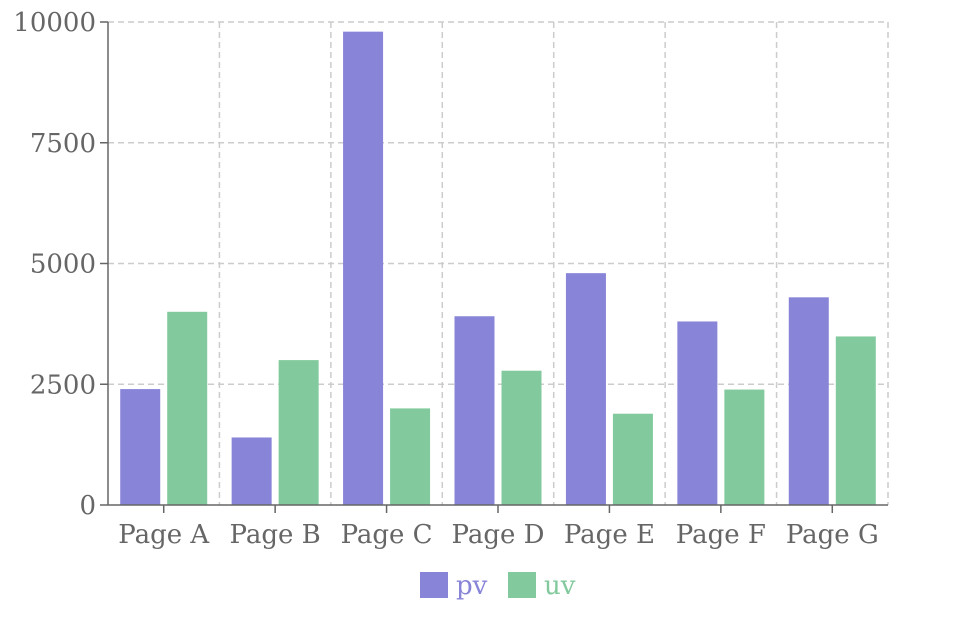 This screenshot has height=636, width=980. I want to click on bar-pv-page-b, so click(251, 471).